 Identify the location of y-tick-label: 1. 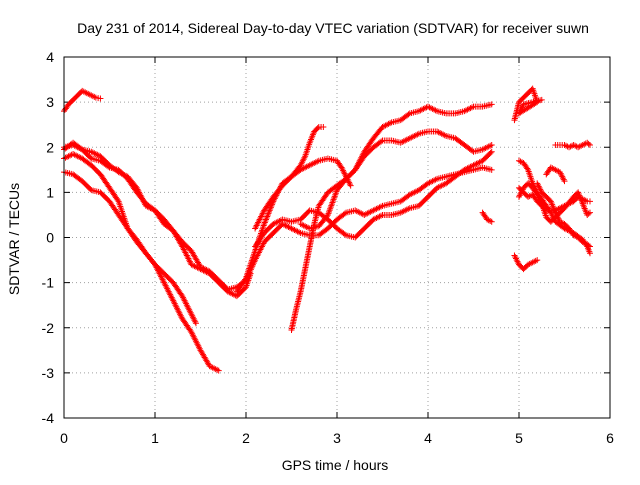
(50, 192).